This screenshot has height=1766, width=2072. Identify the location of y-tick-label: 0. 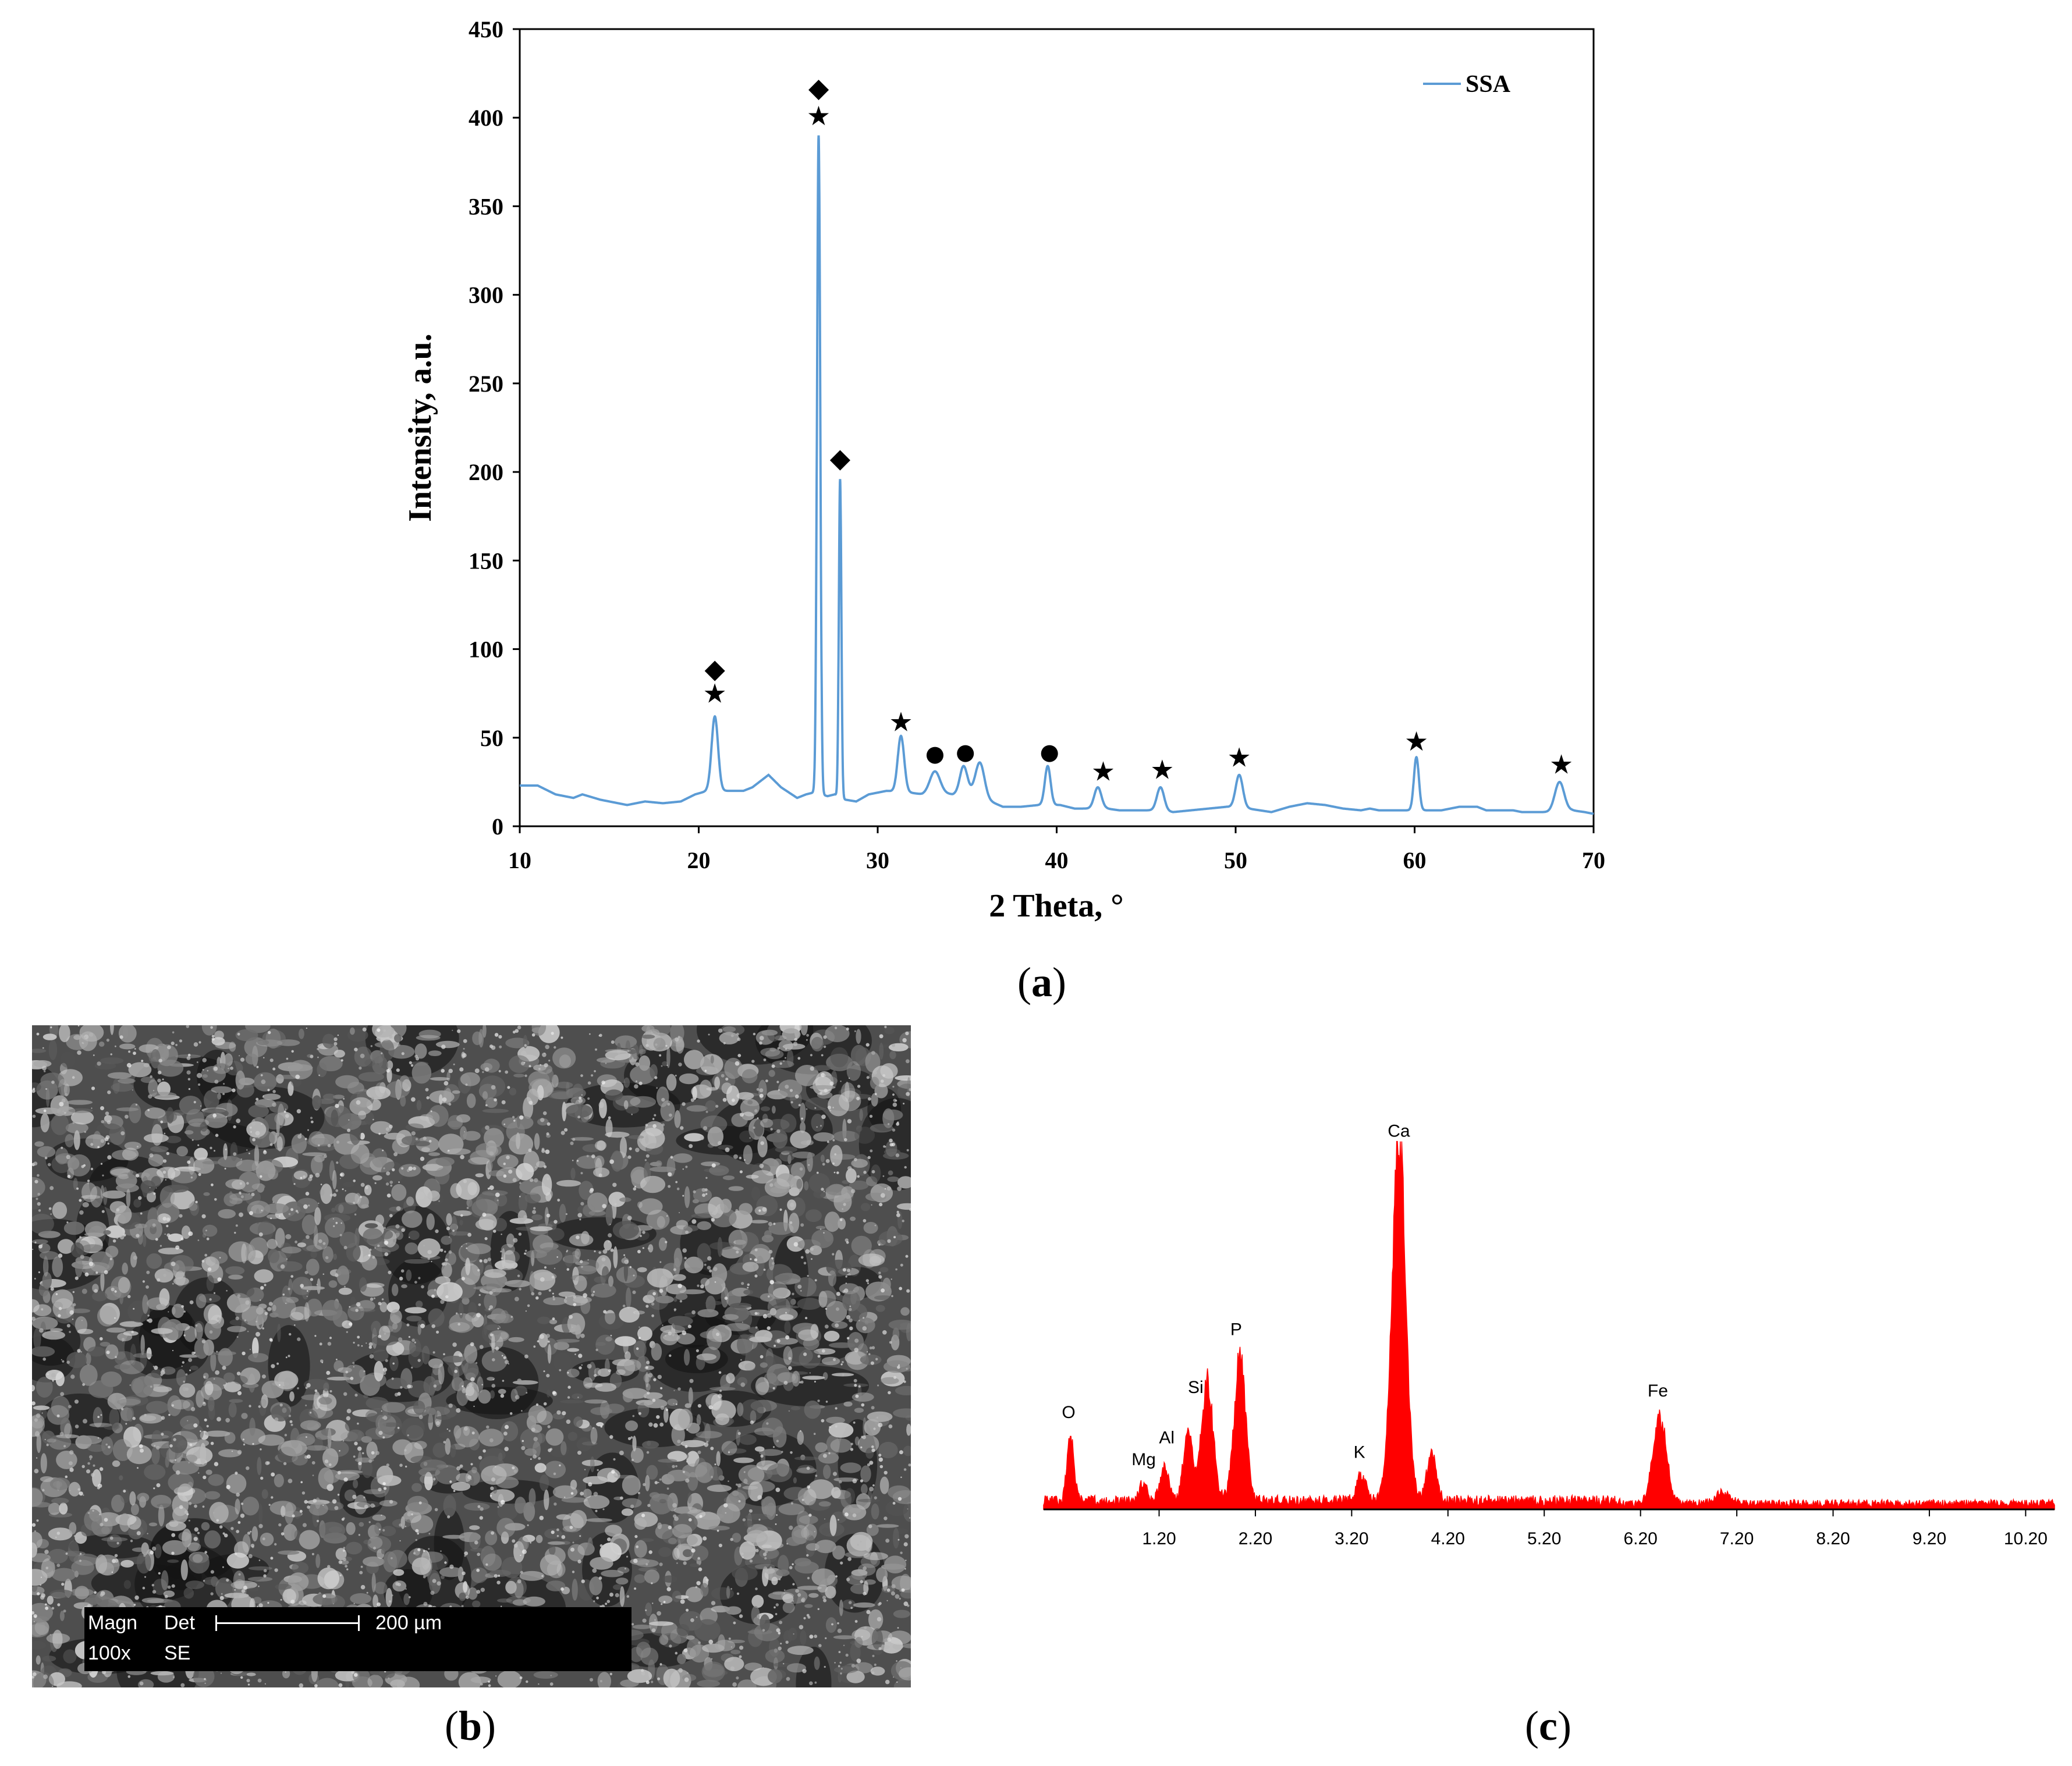
(497, 826).